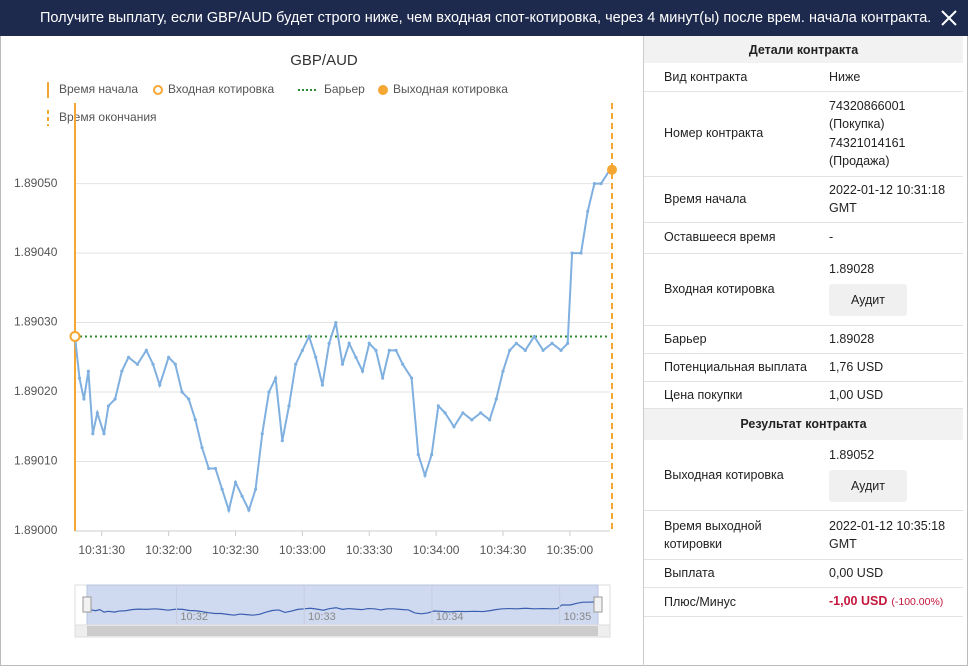 Image resolution: width=968 pixels, height=667 pixels. Describe the element at coordinates (342, 608) in the screenshot. I see `navigator-line` at that location.